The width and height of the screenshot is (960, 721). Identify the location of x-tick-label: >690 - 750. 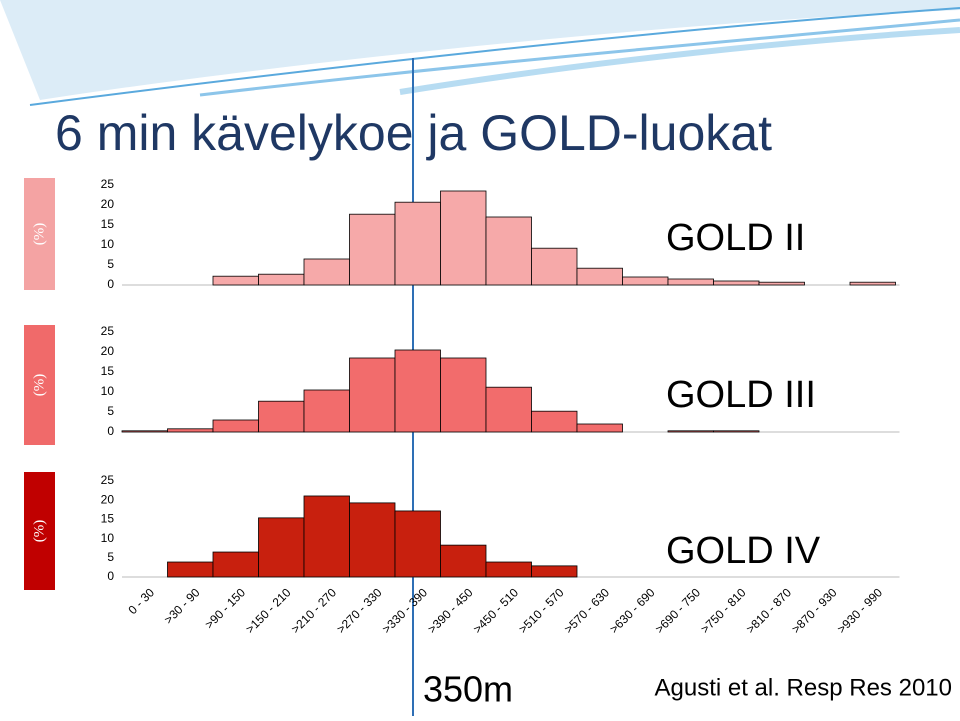
(677, 610).